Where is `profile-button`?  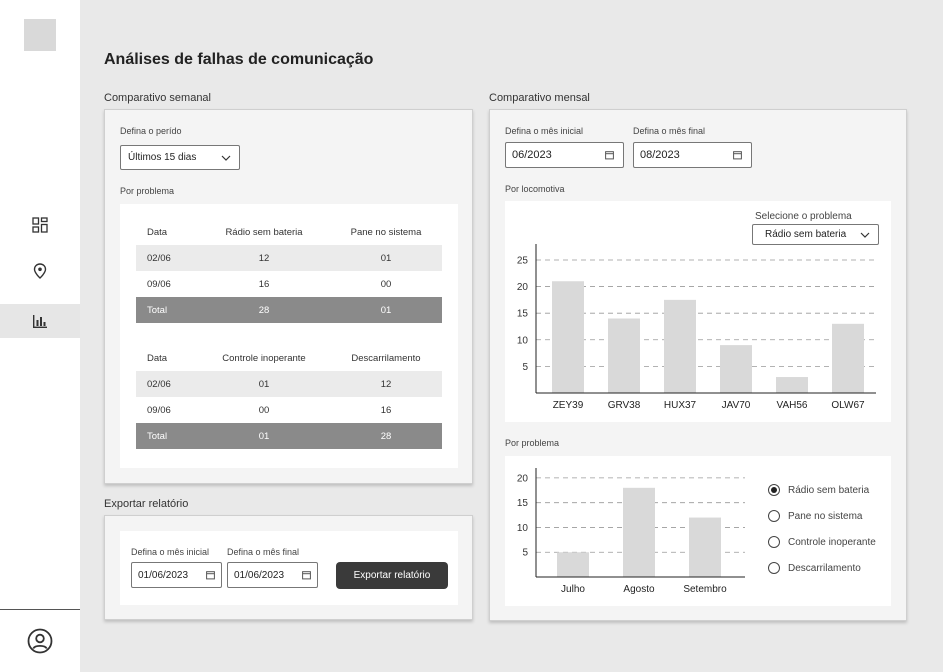 profile-button is located at coordinates (40, 641).